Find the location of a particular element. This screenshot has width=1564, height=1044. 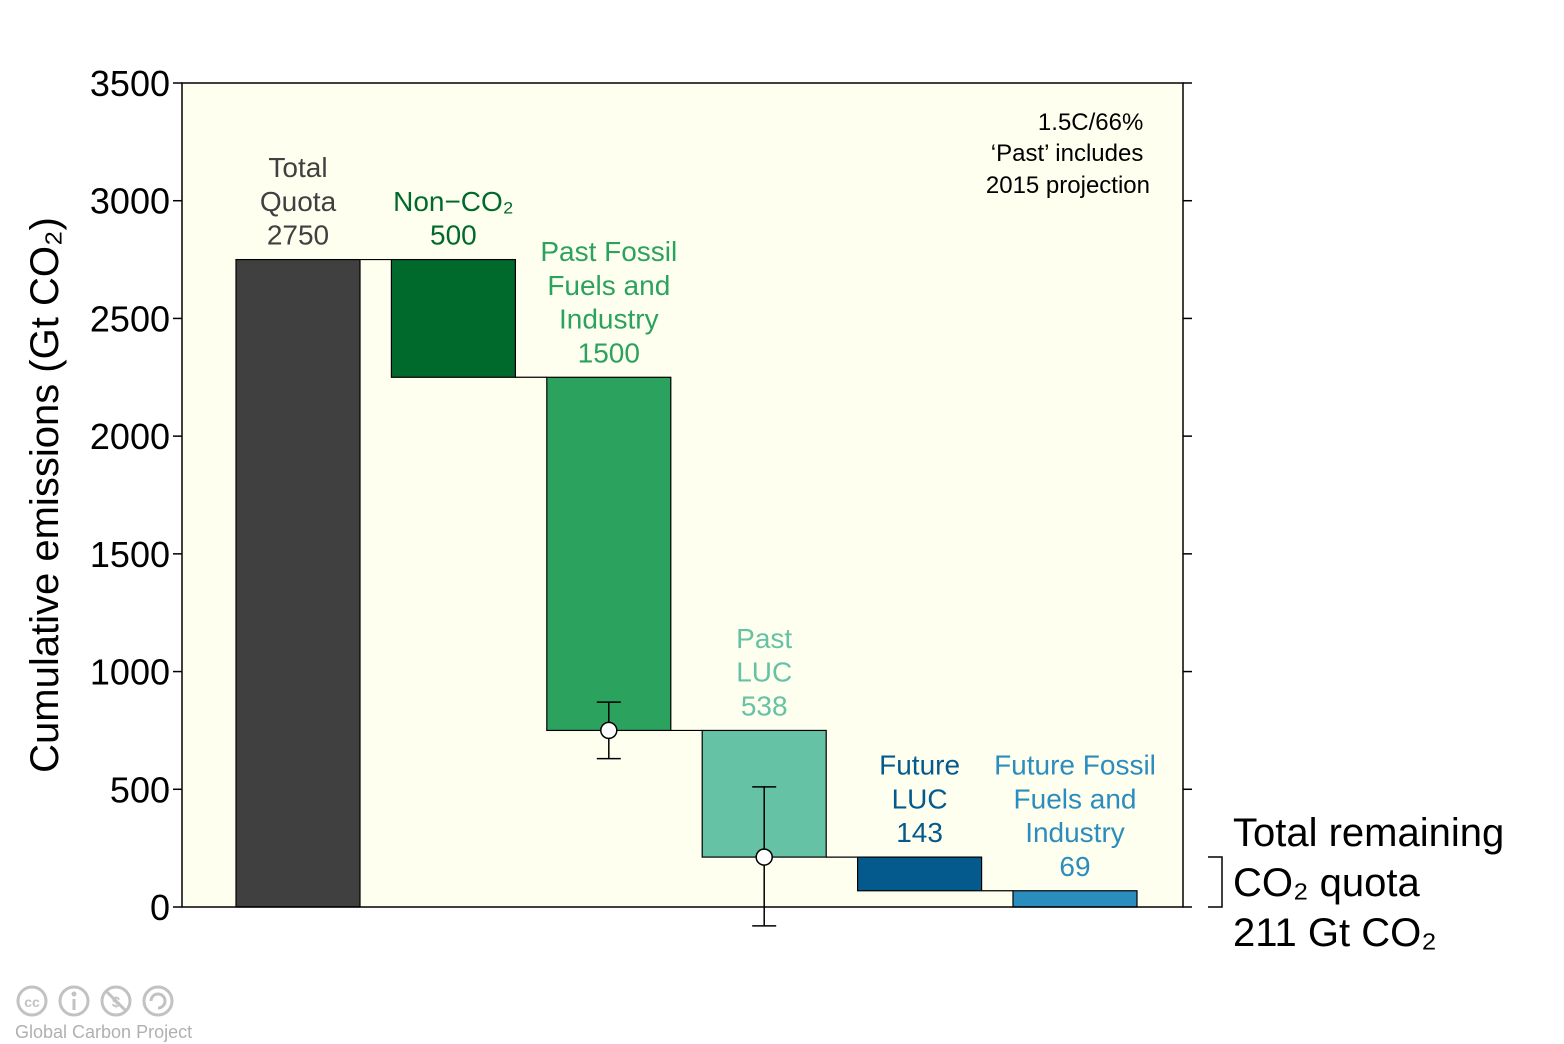

attribution-icon is located at coordinates (74, 1001).